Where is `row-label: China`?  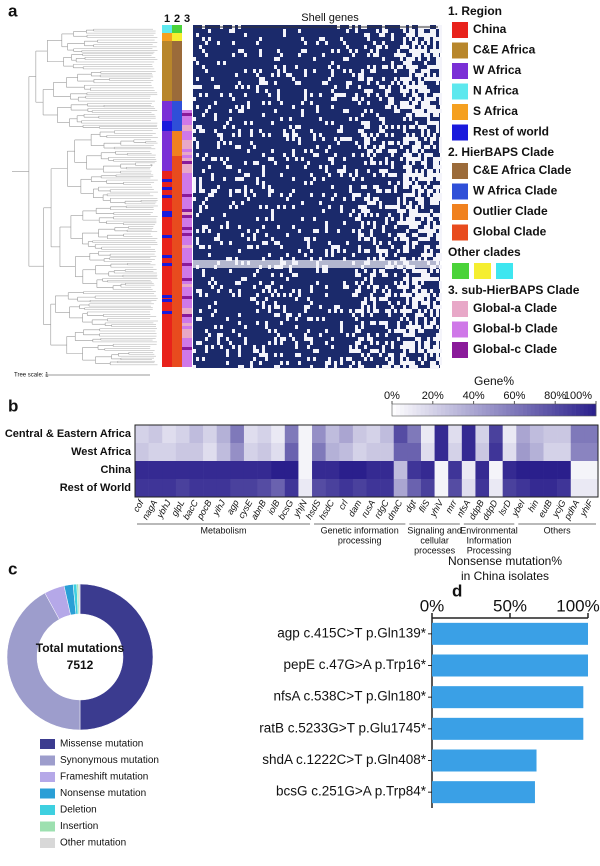 row-label: China is located at coordinates (115, 470).